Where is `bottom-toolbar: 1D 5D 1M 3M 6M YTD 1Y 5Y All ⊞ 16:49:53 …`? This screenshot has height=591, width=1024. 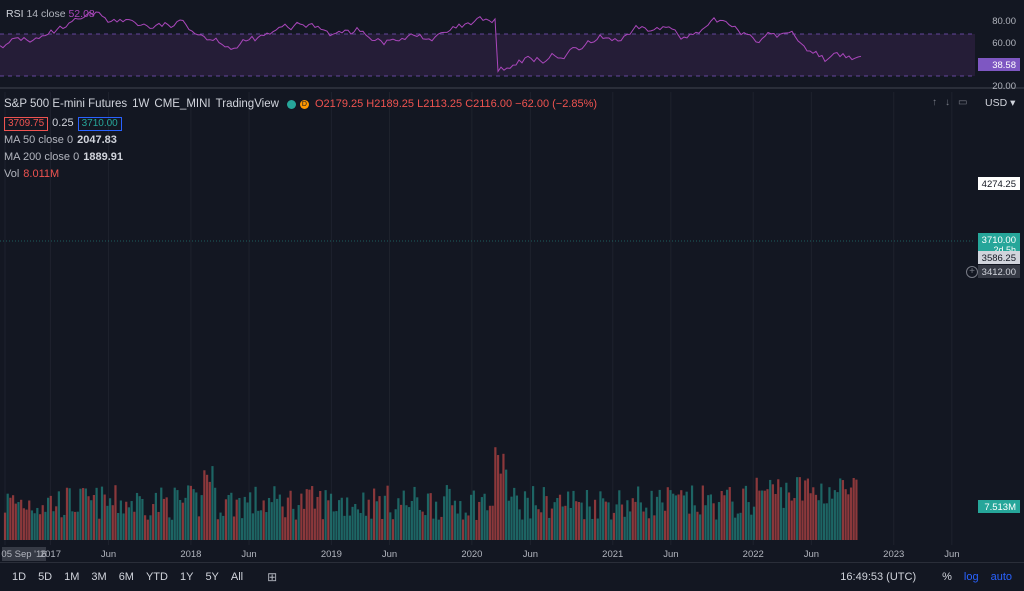
bottom-toolbar: 1D 5D 1M 3M 6M YTD 1Y 5Y All ⊞ 16:49:53 … is located at coordinates (512, 576).